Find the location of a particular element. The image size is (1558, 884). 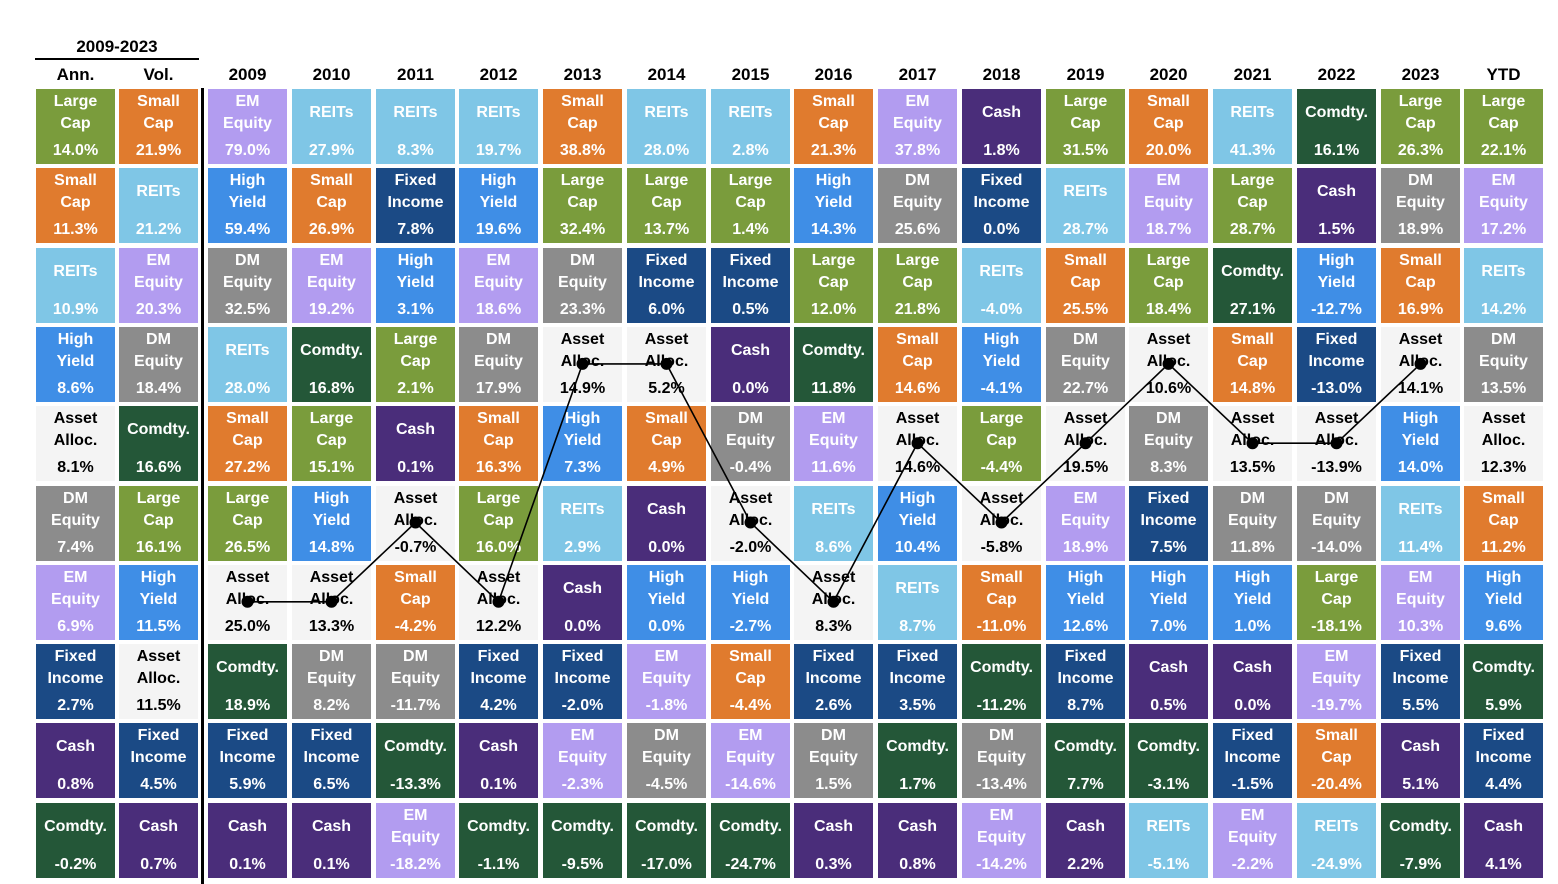

cell-co-ytd: Comdty. 5.9% is located at coordinates (1503, 682).